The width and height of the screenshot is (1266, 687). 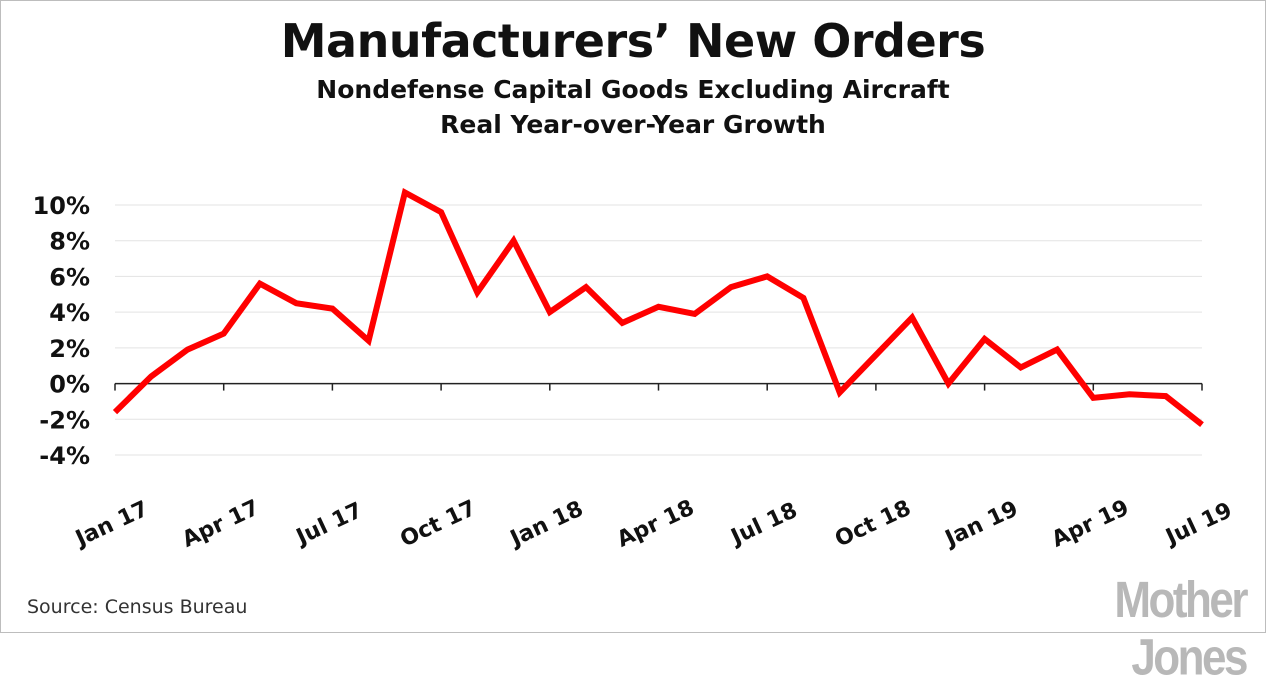 What do you see at coordinates (546, 525) in the screenshot?
I see `x-tick-label: Jan 18` at bounding box center [546, 525].